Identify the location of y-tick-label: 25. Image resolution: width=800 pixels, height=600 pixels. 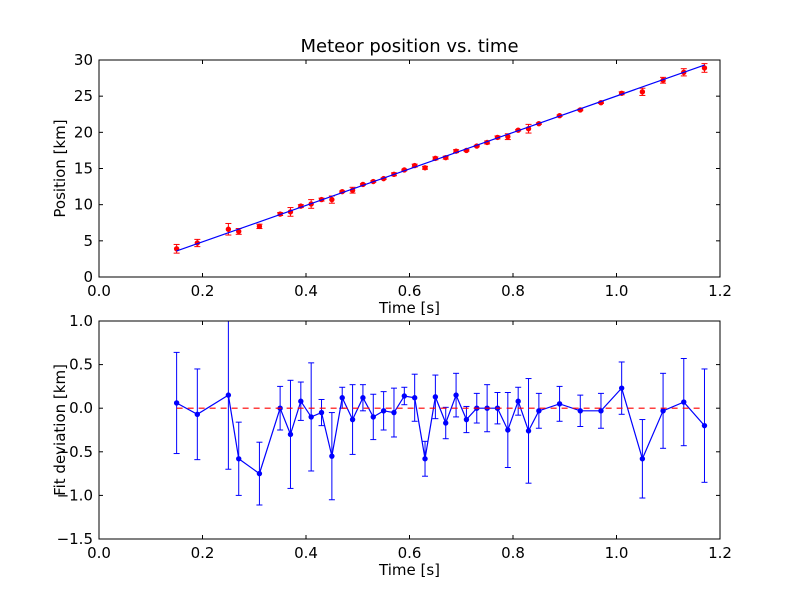
(83, 96).